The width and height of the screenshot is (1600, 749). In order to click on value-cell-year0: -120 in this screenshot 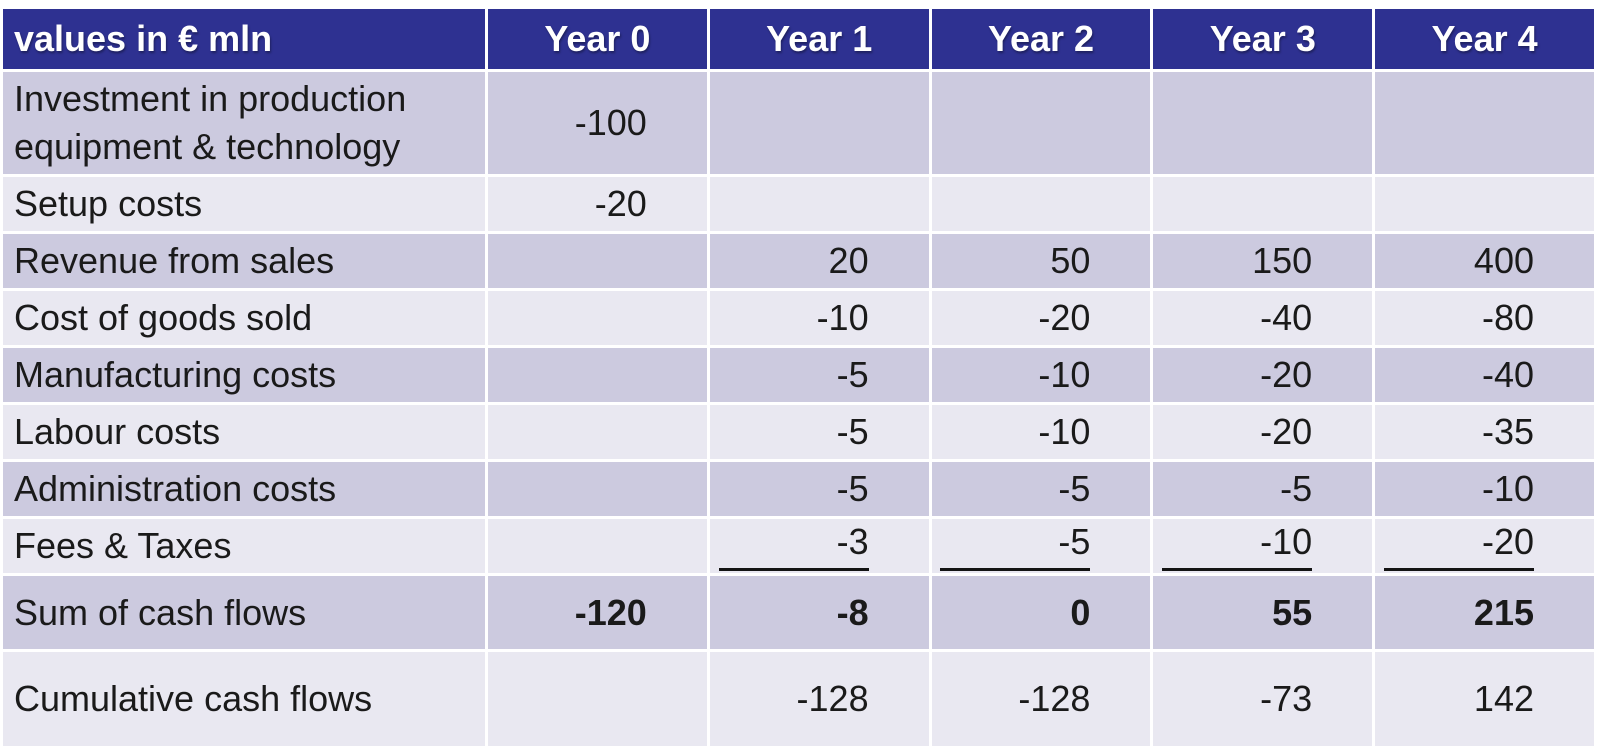, I will do `click(597, 612)`.